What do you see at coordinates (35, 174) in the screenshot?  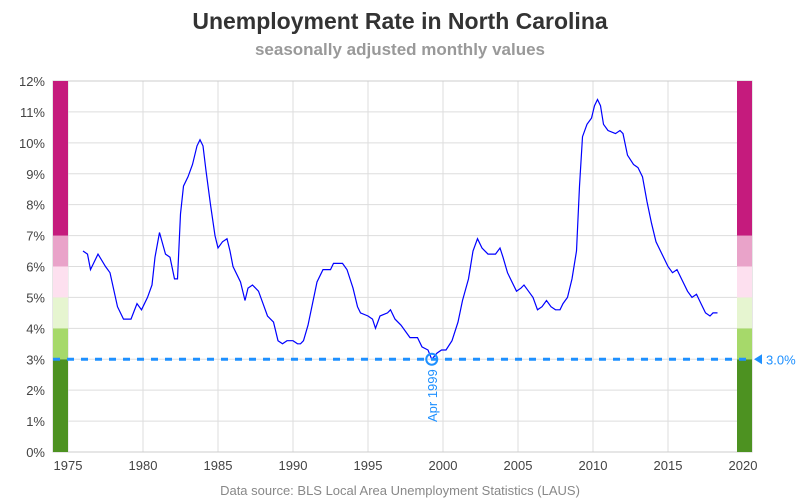 I see `y-tick-label: 9%` at bounding box center [35, 174].